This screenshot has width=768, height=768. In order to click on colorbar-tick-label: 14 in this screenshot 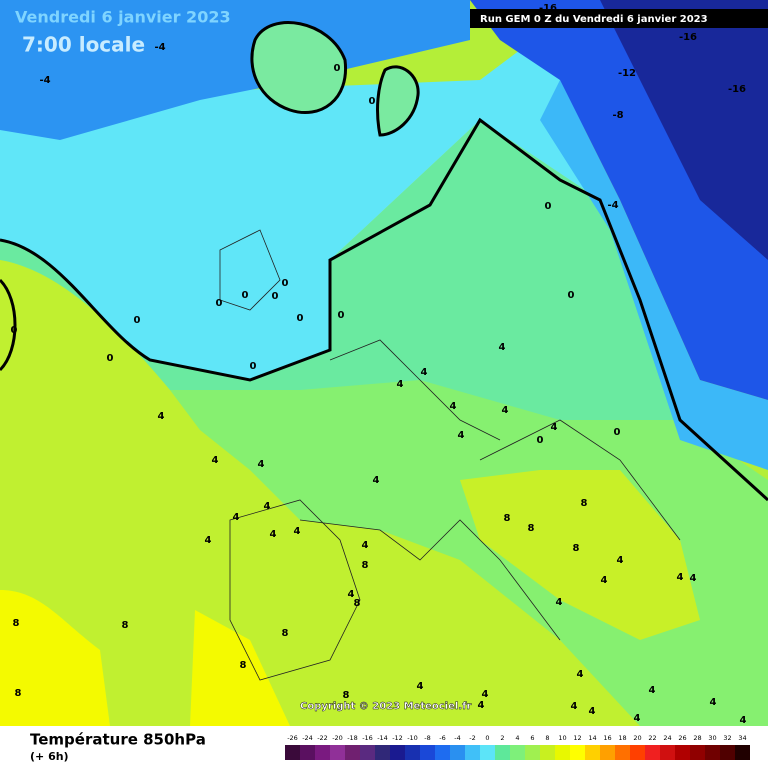, I will do `click(592, 738)`.